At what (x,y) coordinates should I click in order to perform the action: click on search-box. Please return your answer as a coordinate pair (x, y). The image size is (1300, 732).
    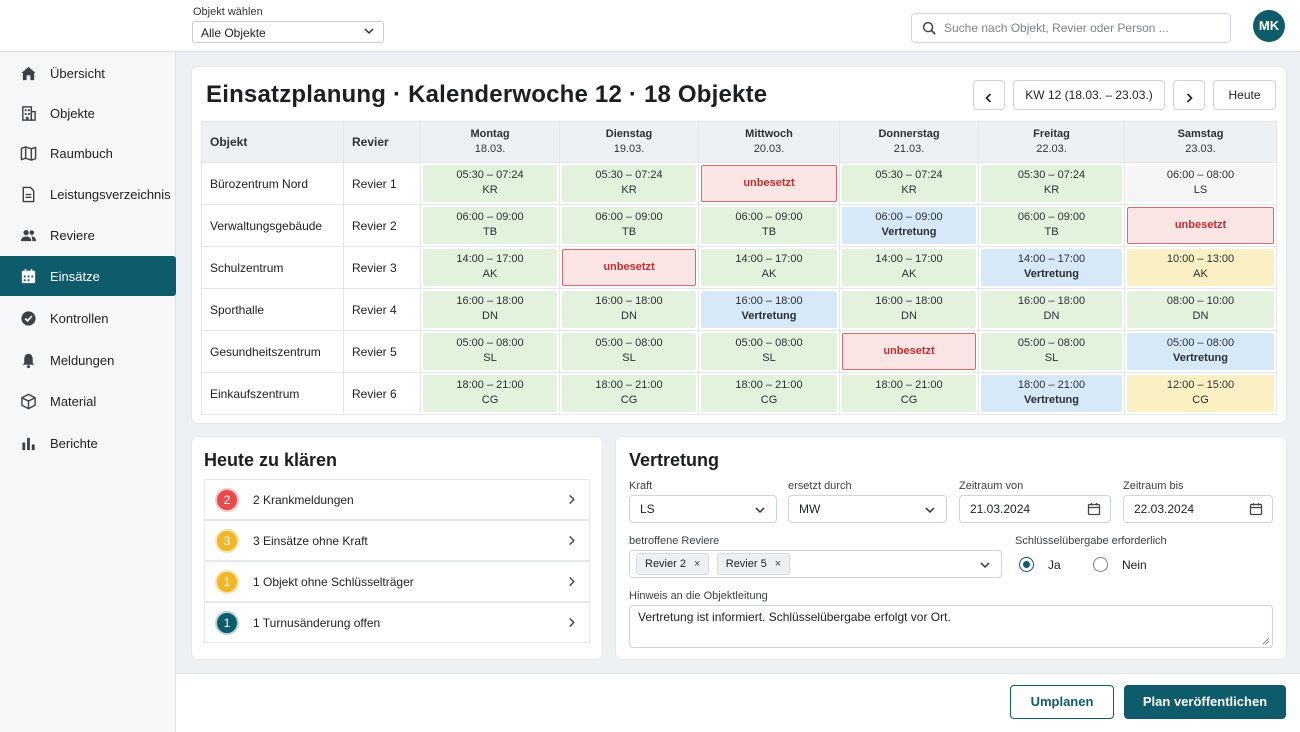
    Looking at the image, I should click on (1071, 28).